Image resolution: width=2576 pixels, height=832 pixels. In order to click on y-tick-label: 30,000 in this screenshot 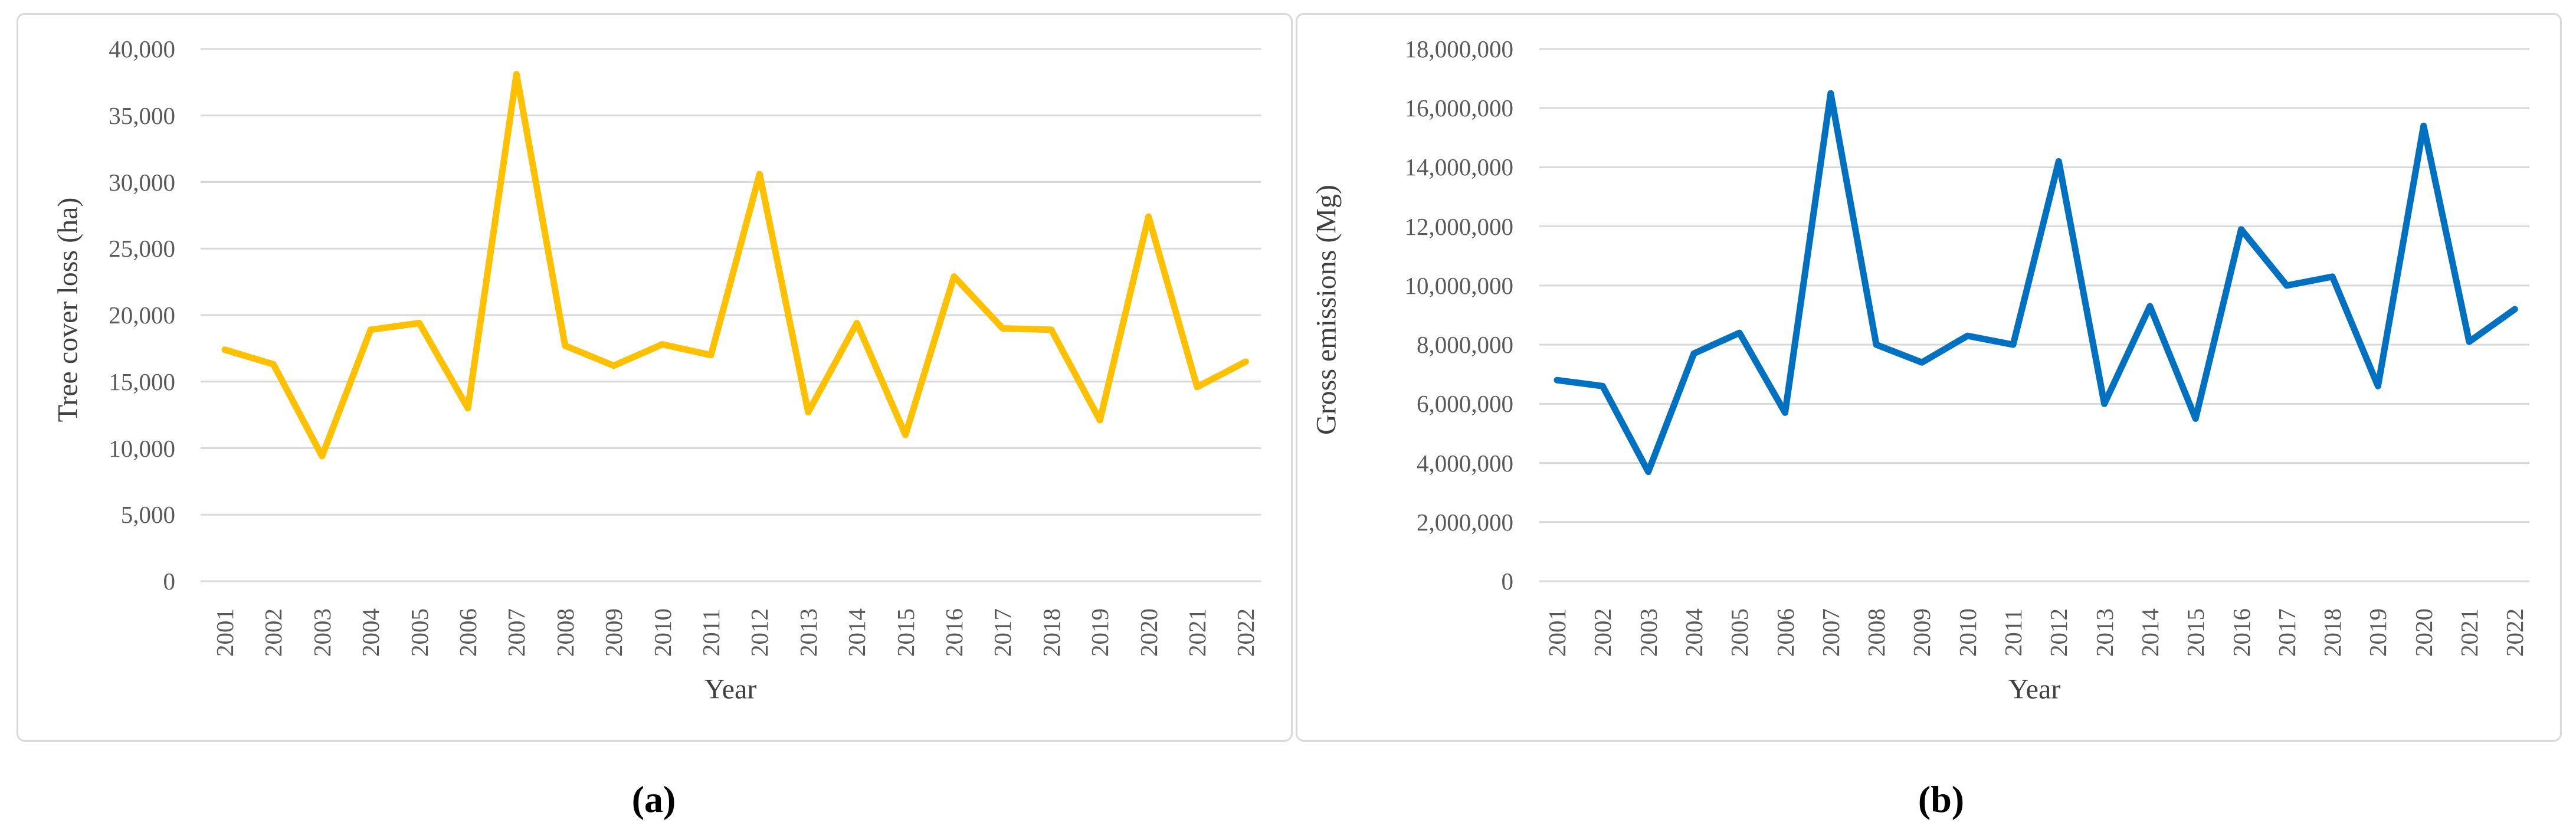, I will do `click(142, 182)`.